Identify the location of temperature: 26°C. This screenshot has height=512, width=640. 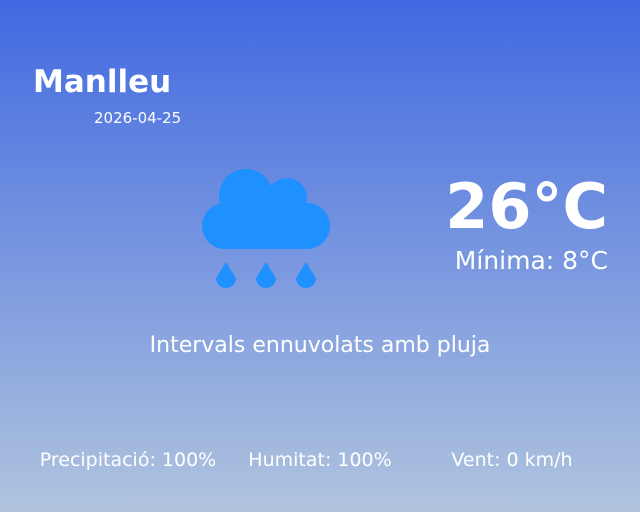
(526, 206).